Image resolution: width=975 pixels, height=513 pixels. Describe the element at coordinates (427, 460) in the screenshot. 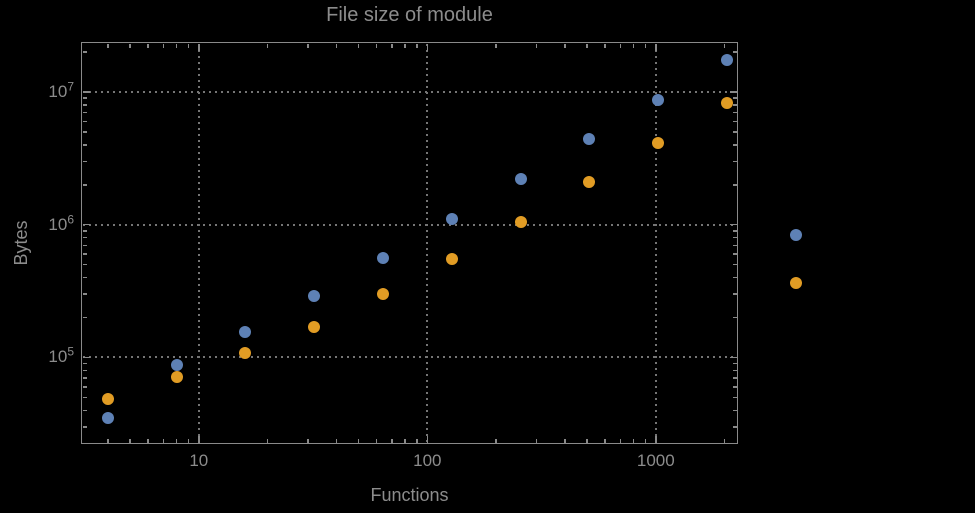

I see `x-tick-label: 100` at that location.